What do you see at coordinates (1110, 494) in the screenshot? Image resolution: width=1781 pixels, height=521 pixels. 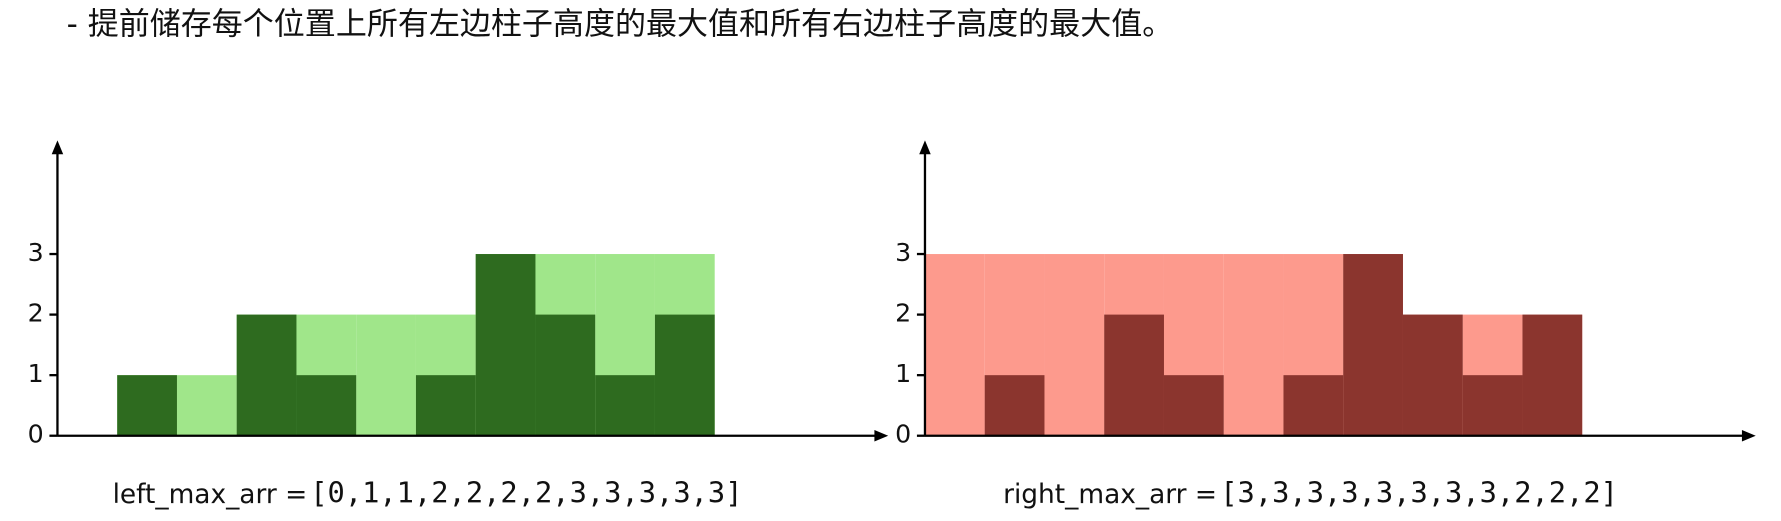 I see `array-caption: right_max_arr =` at bounding box center [1110, 494].